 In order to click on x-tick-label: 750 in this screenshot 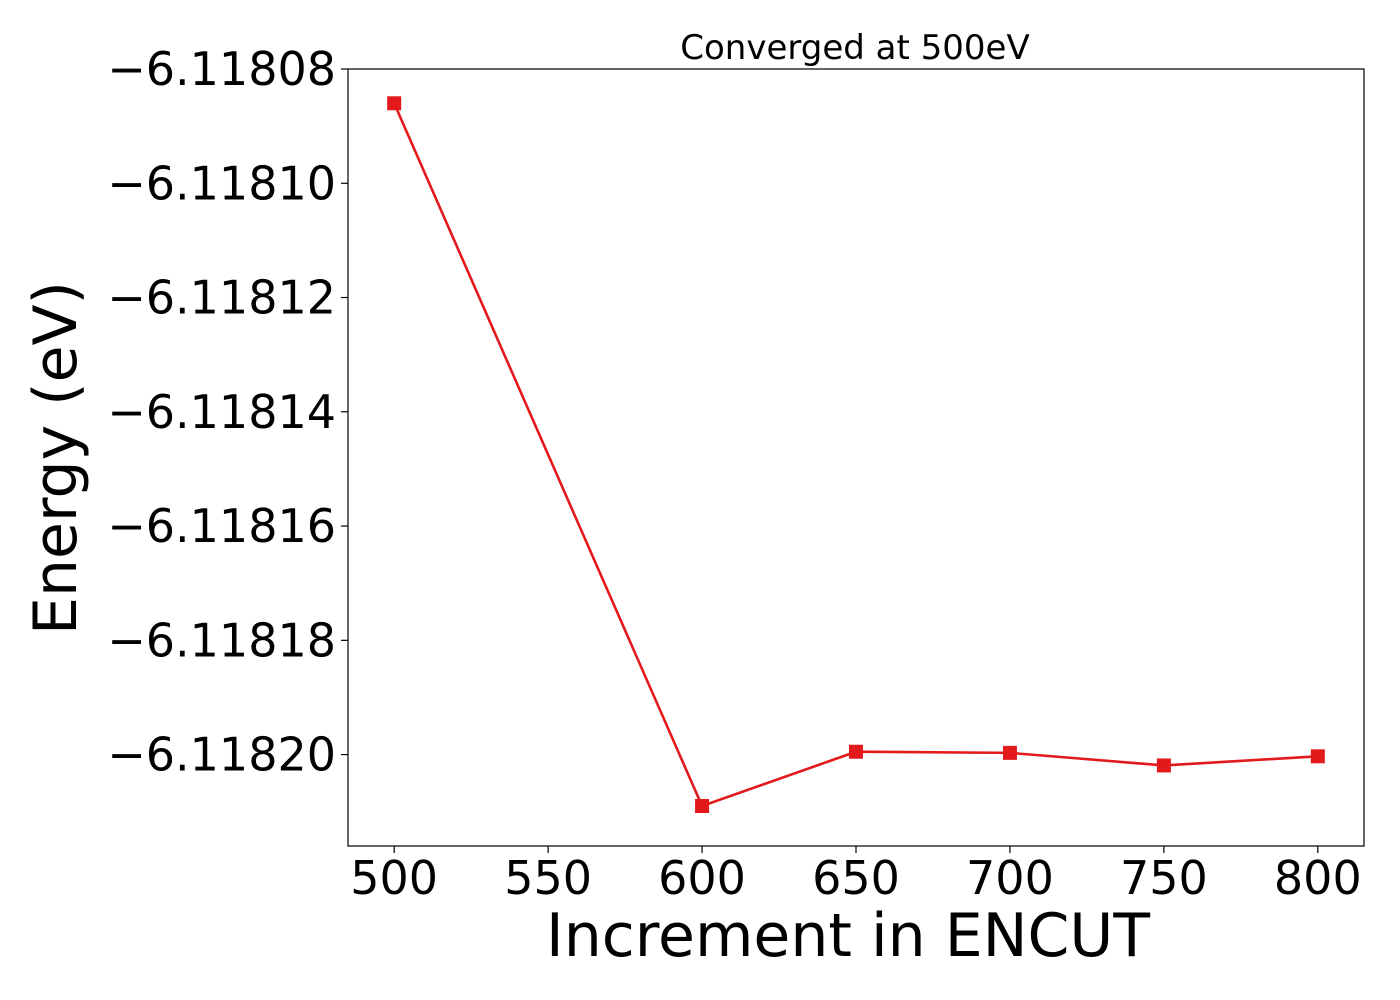, I will do `click(1164, 878)`.